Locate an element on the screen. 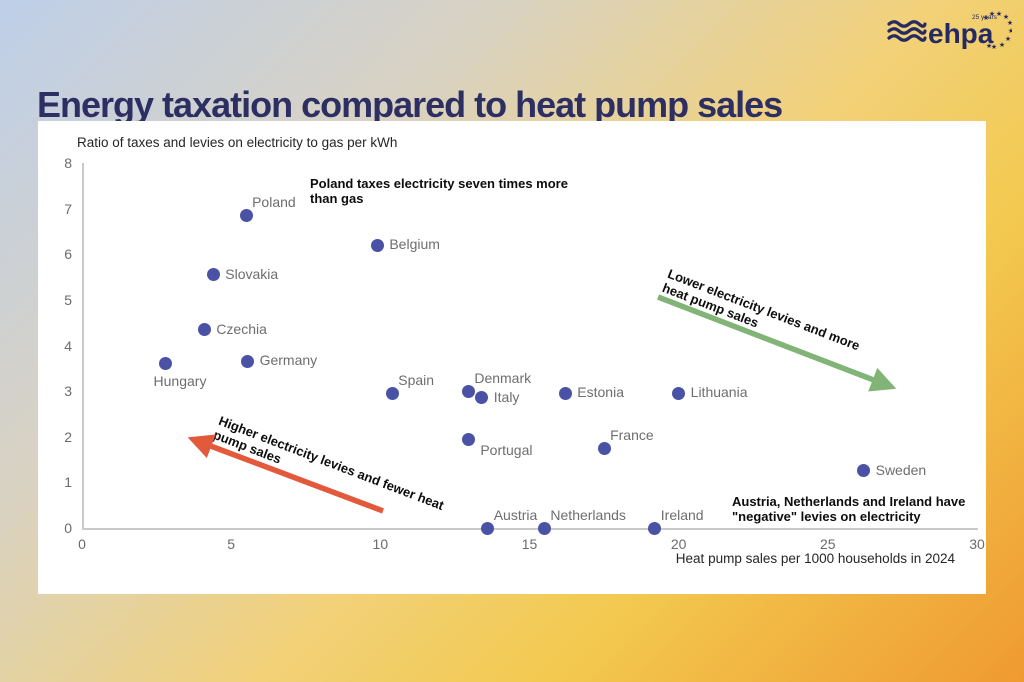  data-point-hungary is located at coordinates (166, 364).